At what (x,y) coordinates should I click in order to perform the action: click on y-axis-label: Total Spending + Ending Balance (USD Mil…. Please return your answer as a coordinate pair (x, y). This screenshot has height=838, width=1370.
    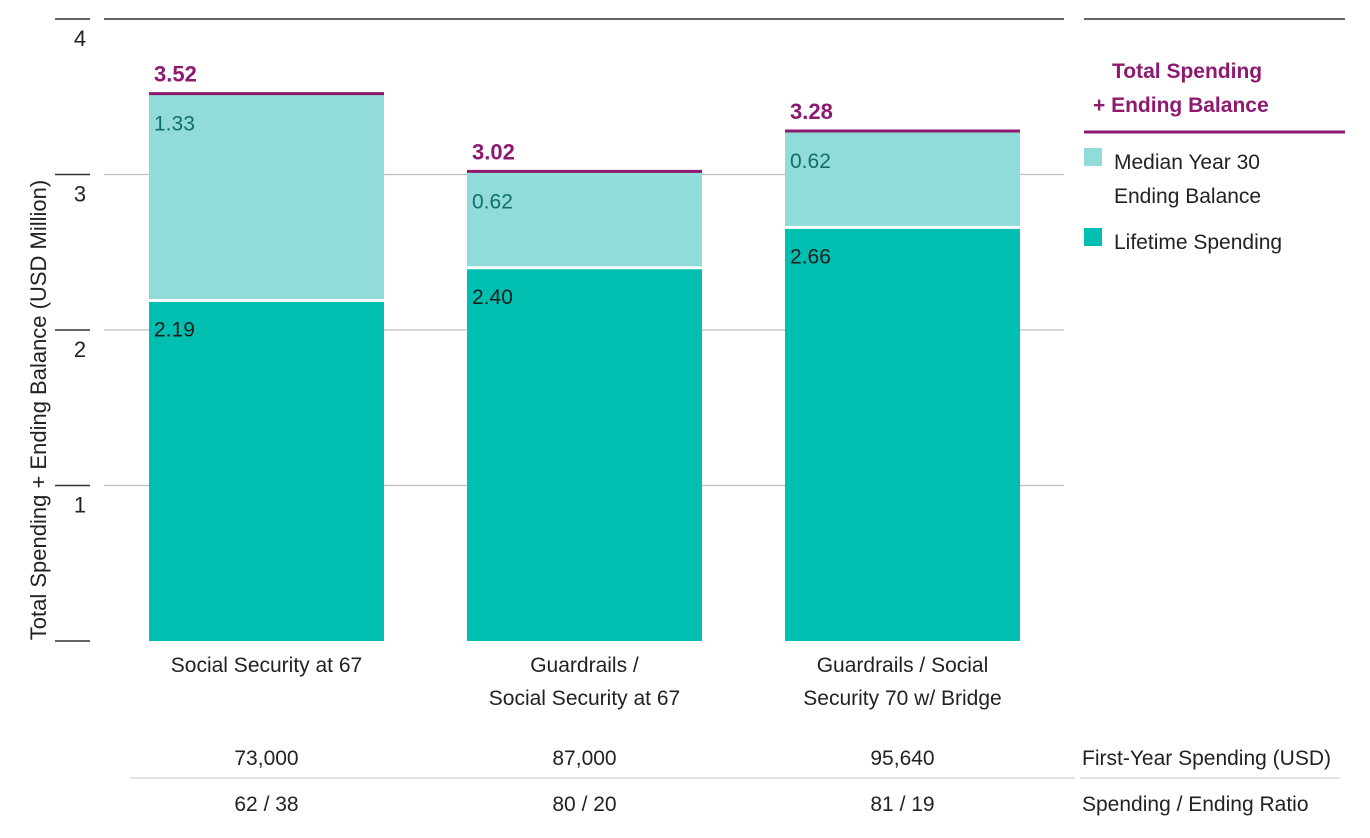
    Looking at the image, I should click on (38, 410).